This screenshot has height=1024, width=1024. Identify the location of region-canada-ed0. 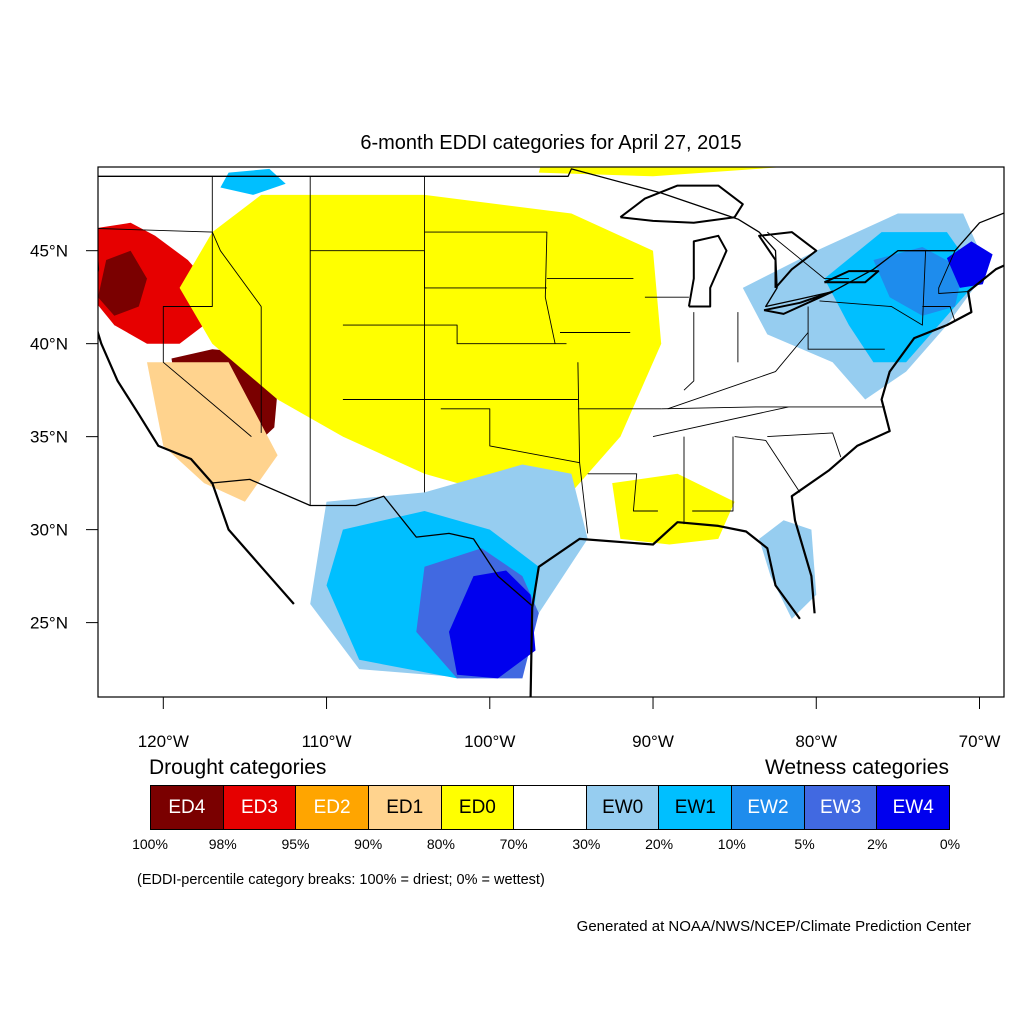
(661, 172).